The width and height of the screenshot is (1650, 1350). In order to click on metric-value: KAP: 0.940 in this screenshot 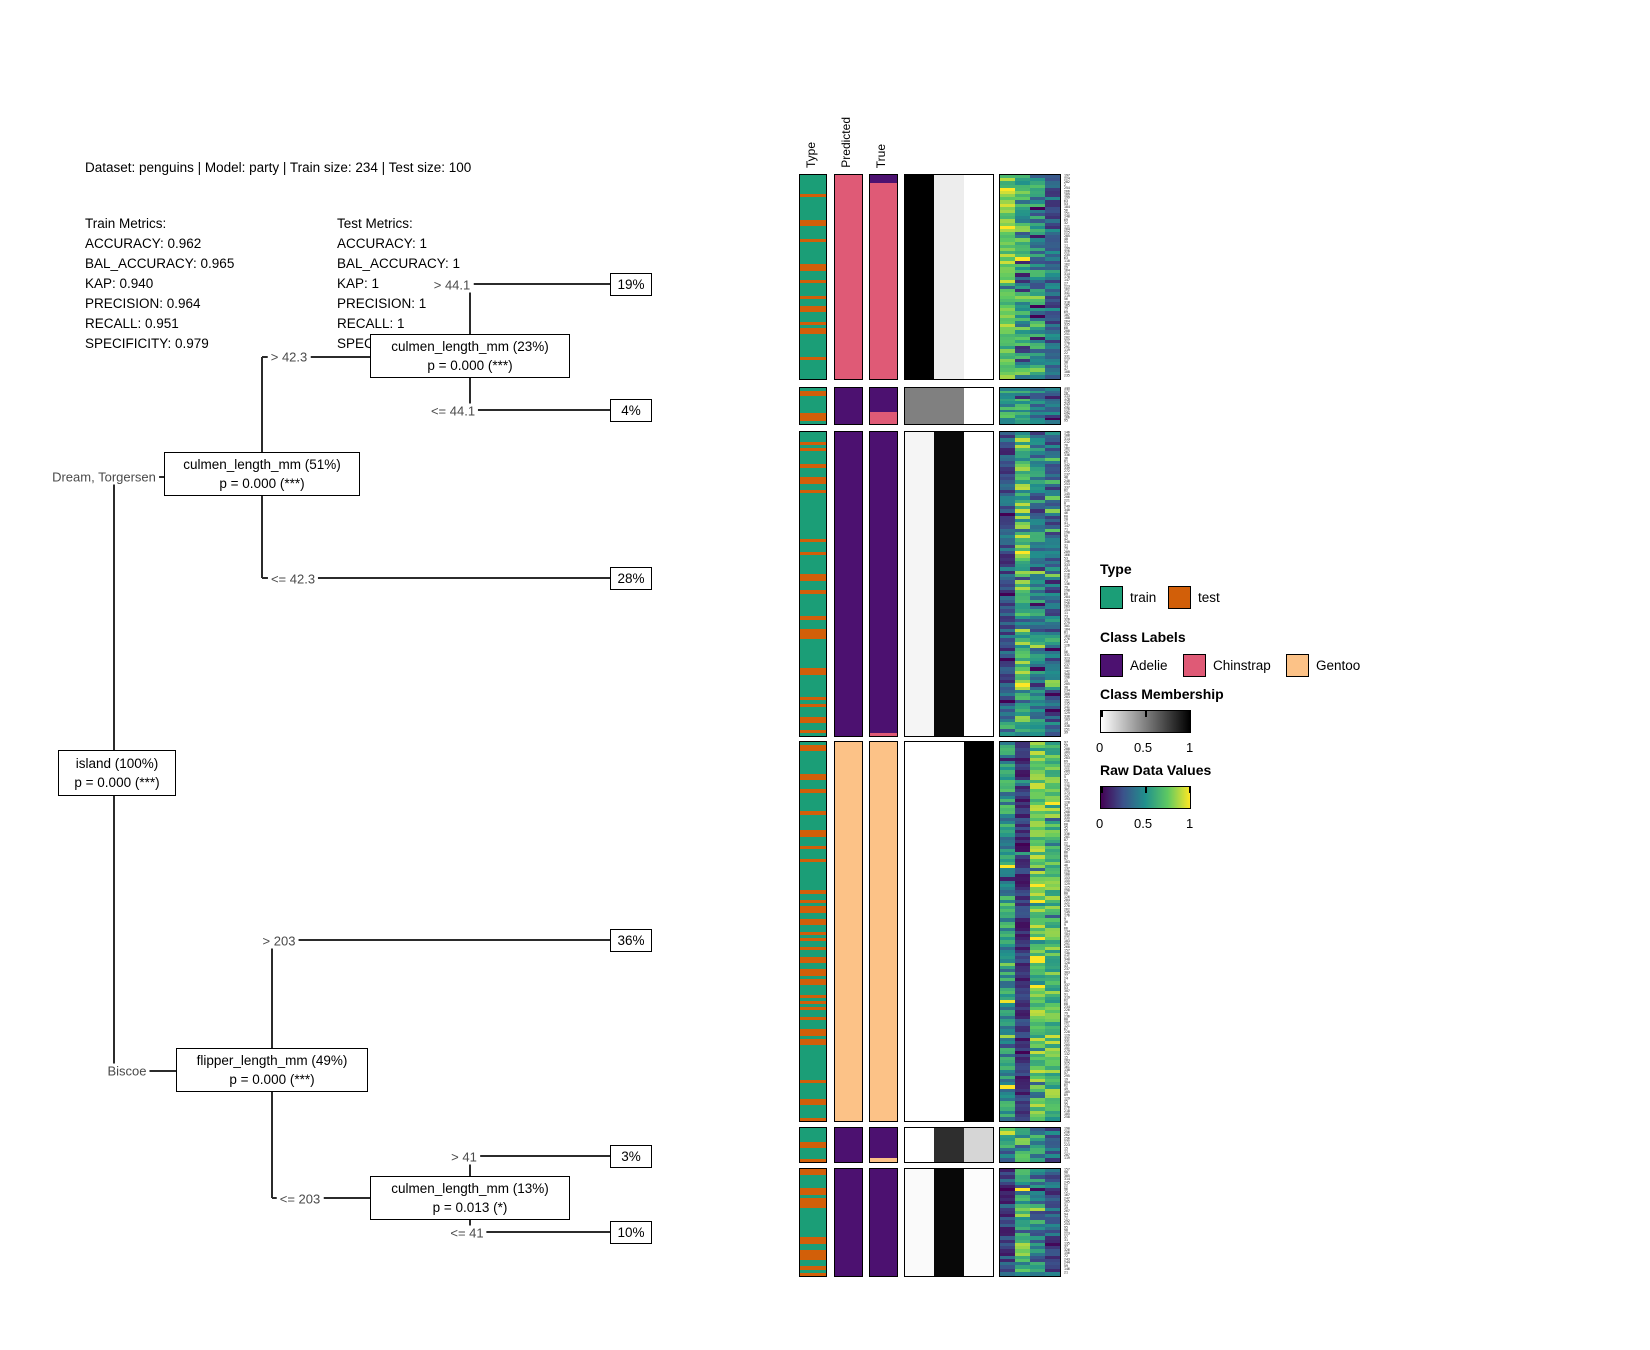, I will do `click(119, 283)`.